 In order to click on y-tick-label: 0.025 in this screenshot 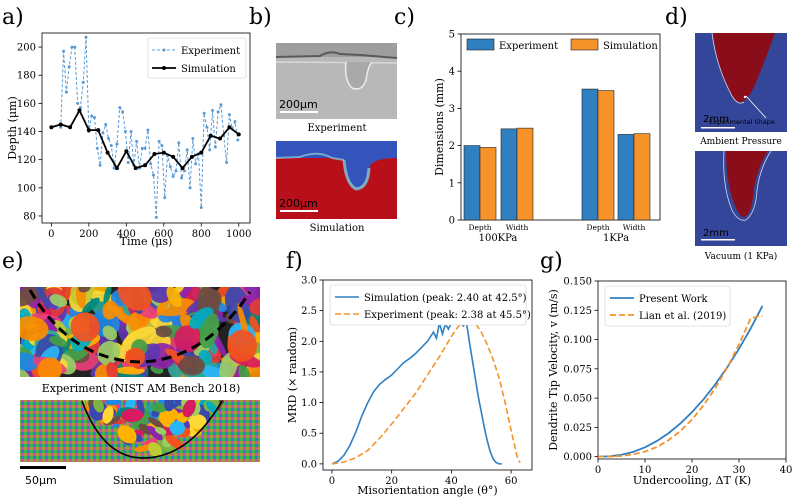, I will do `click(577, 428)`.